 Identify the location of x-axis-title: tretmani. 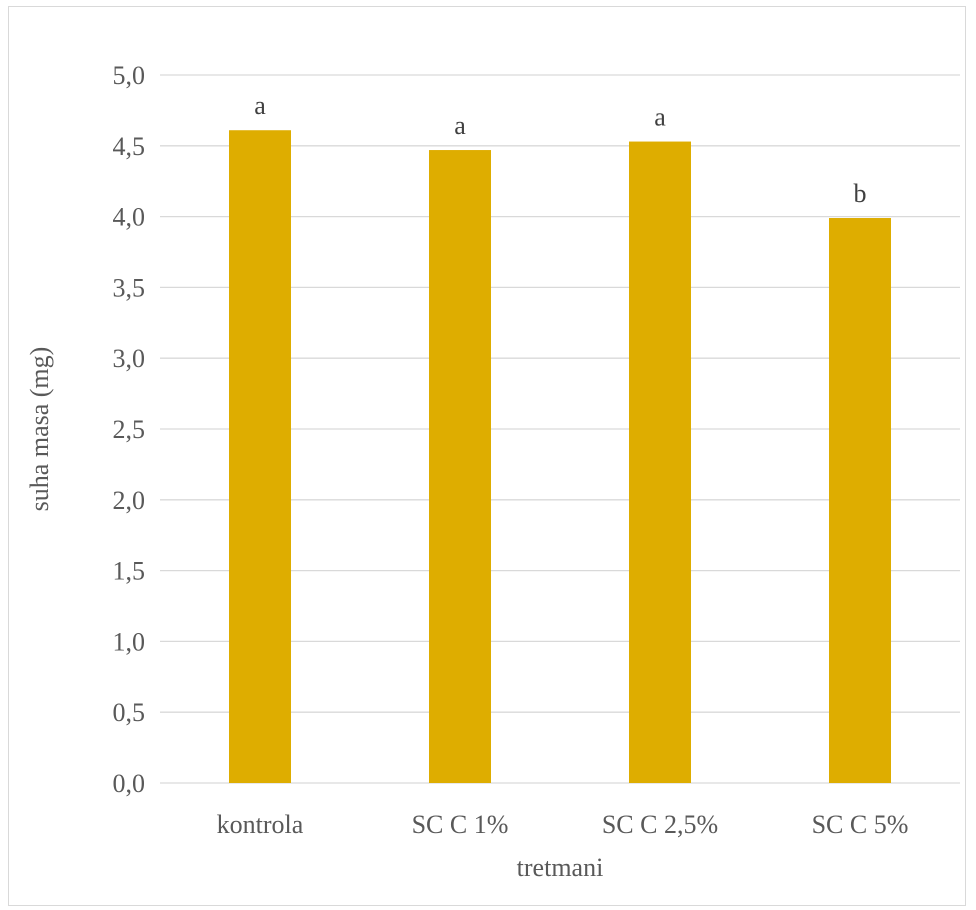
(560, 867).